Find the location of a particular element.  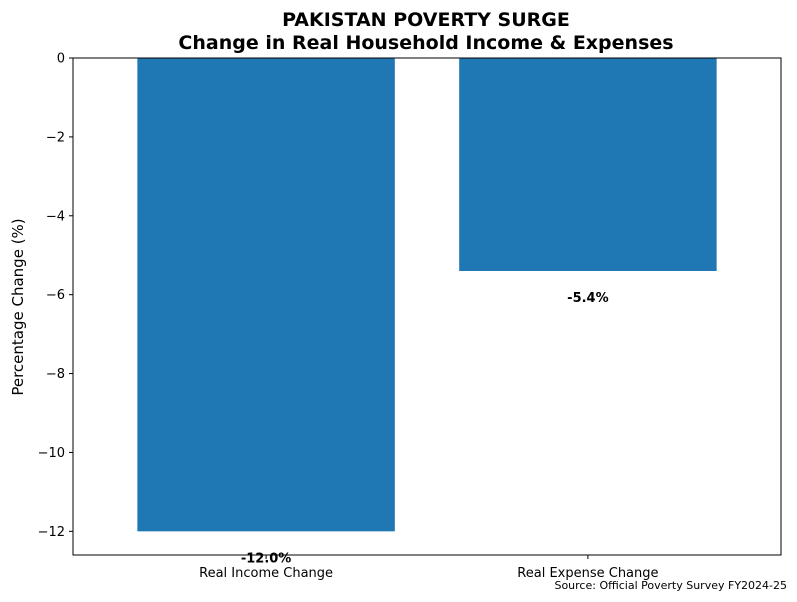

chart-title: PAKISTAN POVERTY SURGE is located at coordinates (426, 20).